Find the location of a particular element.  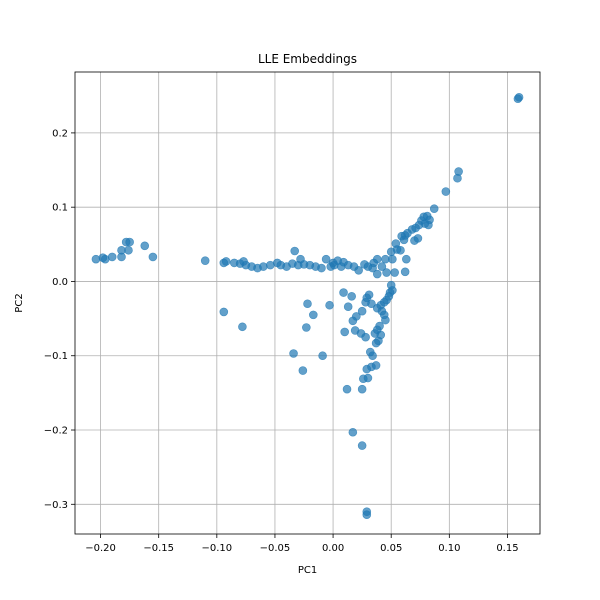

x-tick-label: 0.00 is located at coordinates (333, 548).